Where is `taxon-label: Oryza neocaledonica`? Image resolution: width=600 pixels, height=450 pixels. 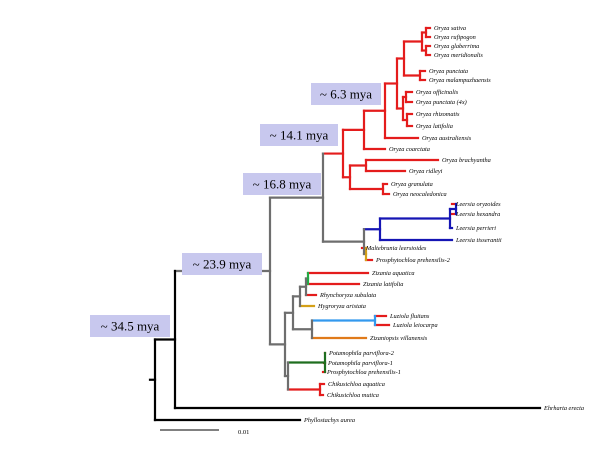 taxon-label: Oryza neocaledonica is located at coordinates (420, 194).